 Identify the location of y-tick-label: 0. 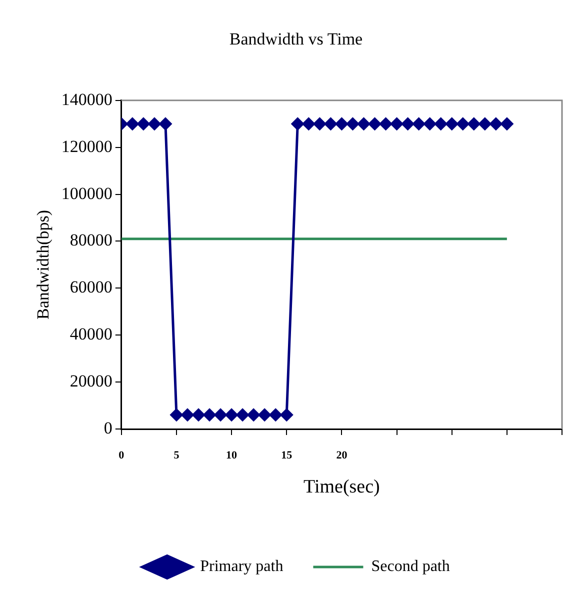
(108, 428).